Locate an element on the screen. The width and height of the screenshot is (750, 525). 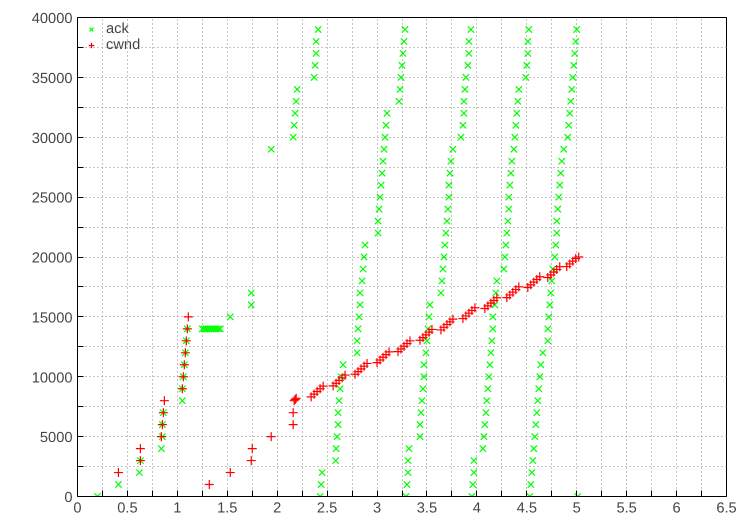
x-tick-label: 2.5 is located at coordinates (327, 508).